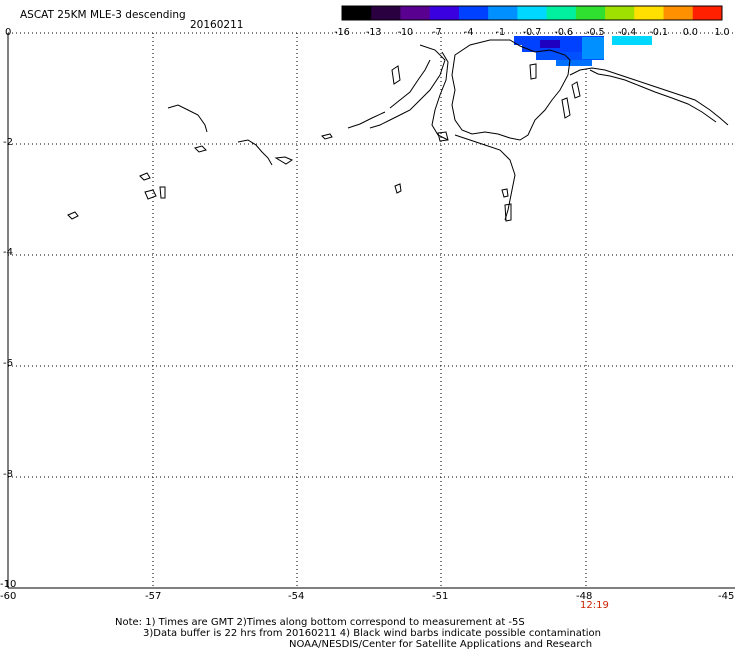  Describe the element at coordinates (374, 32) in the screenshot. I see `colorbar-label: -13` at that location.